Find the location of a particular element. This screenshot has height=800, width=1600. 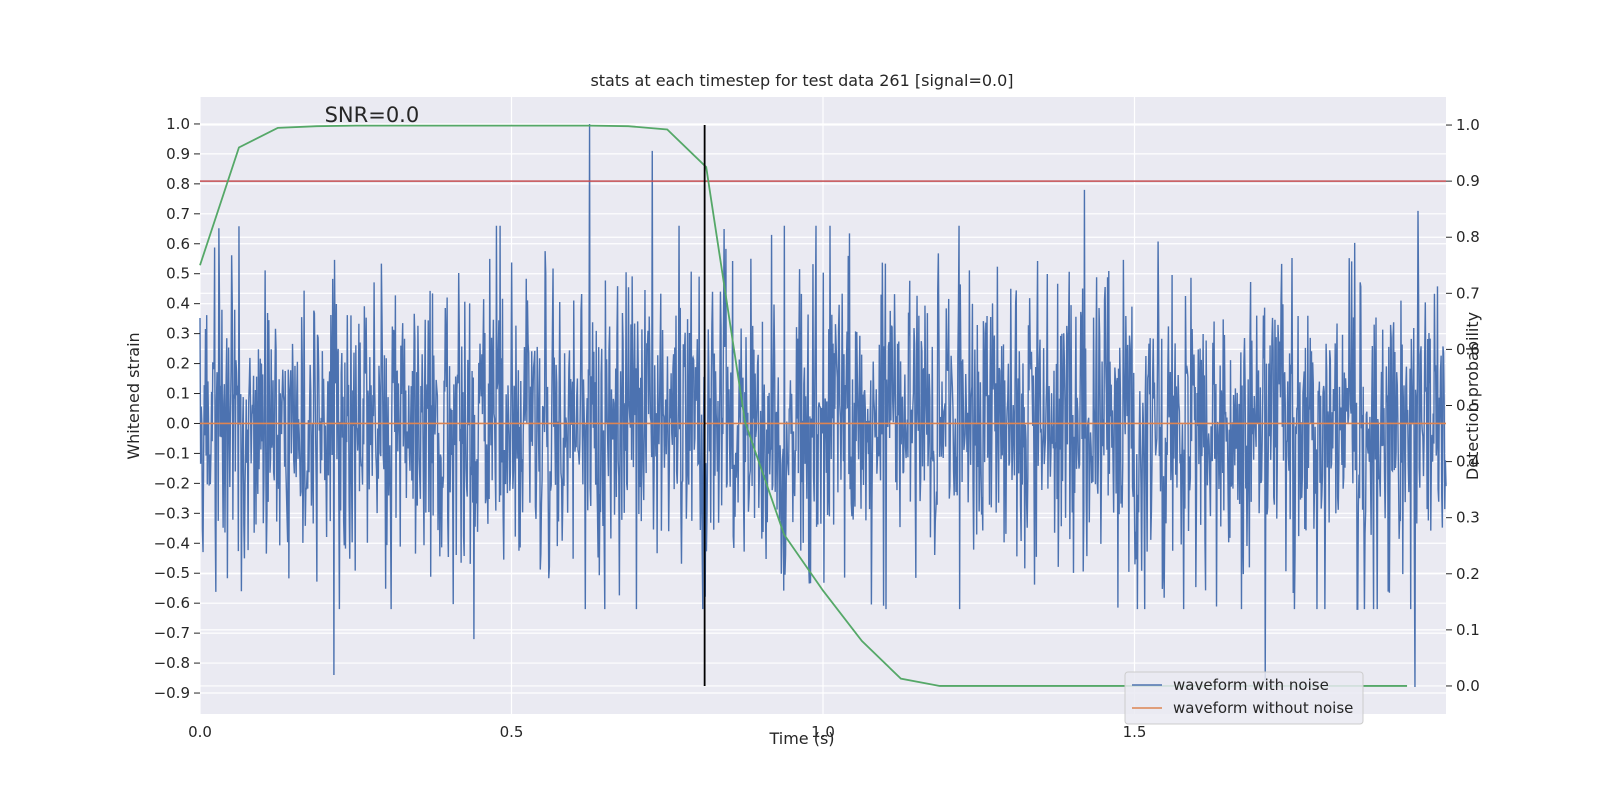

y-left-tick-label: 0.1 is located at coordinates (178, 394).